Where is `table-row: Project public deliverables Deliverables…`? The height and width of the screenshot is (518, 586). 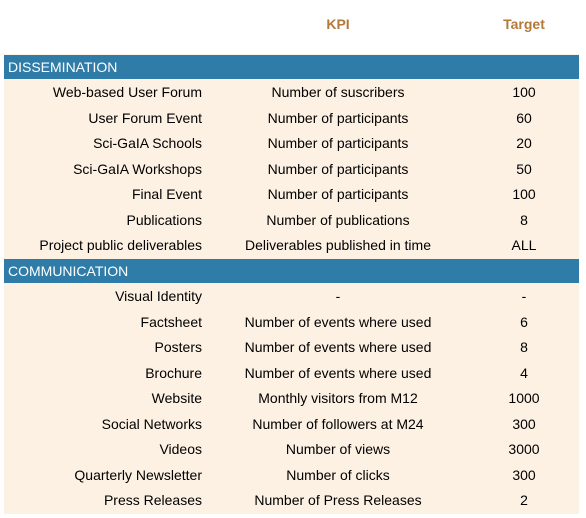
table-row: Project public deliverables Deliverables… is located at coordinates (291, 246).